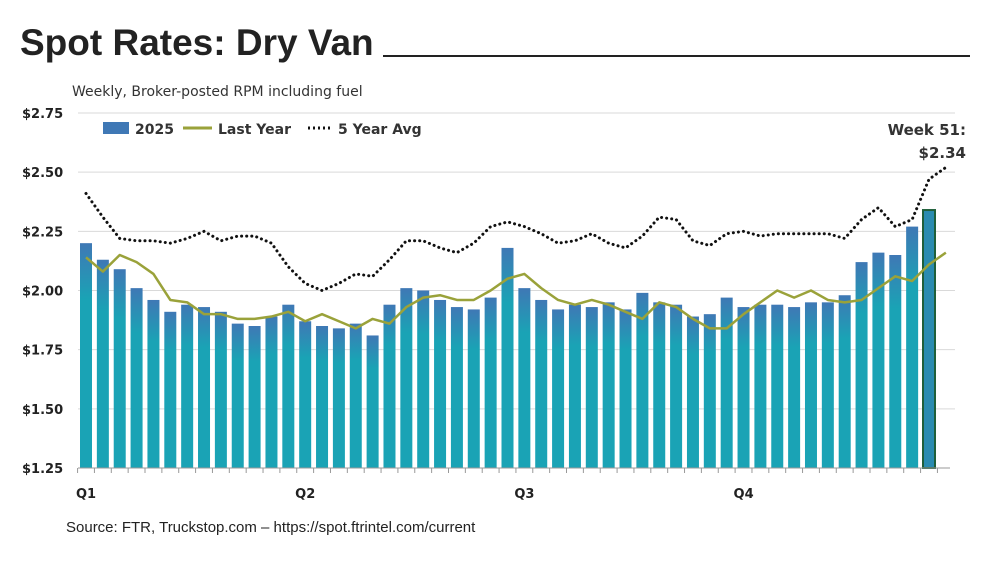 The image size is (1000, 562). I want to click on x-tick-label: Q3, so click(524, 494).